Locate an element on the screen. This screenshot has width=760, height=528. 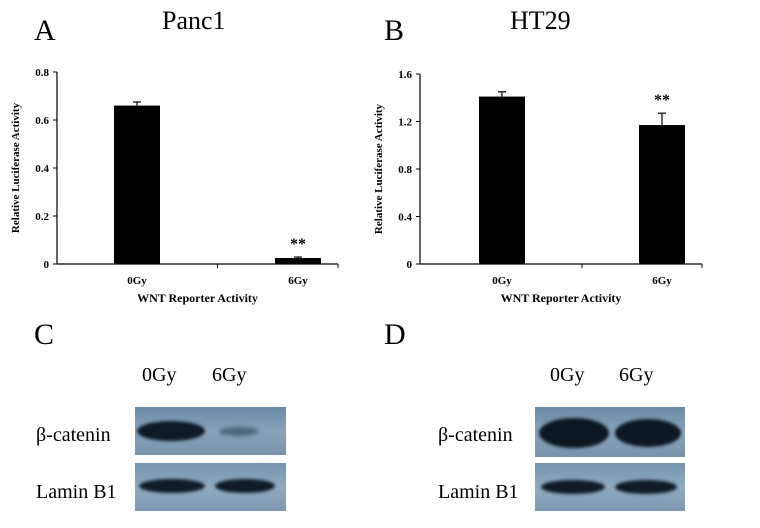
panel-letter-c: C is located at coordinates (44, 334).